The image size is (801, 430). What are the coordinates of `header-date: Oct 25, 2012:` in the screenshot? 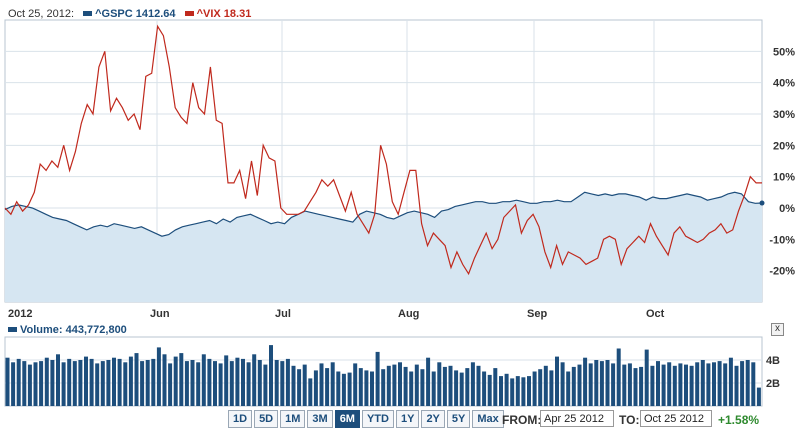 It's located at (41, 14).